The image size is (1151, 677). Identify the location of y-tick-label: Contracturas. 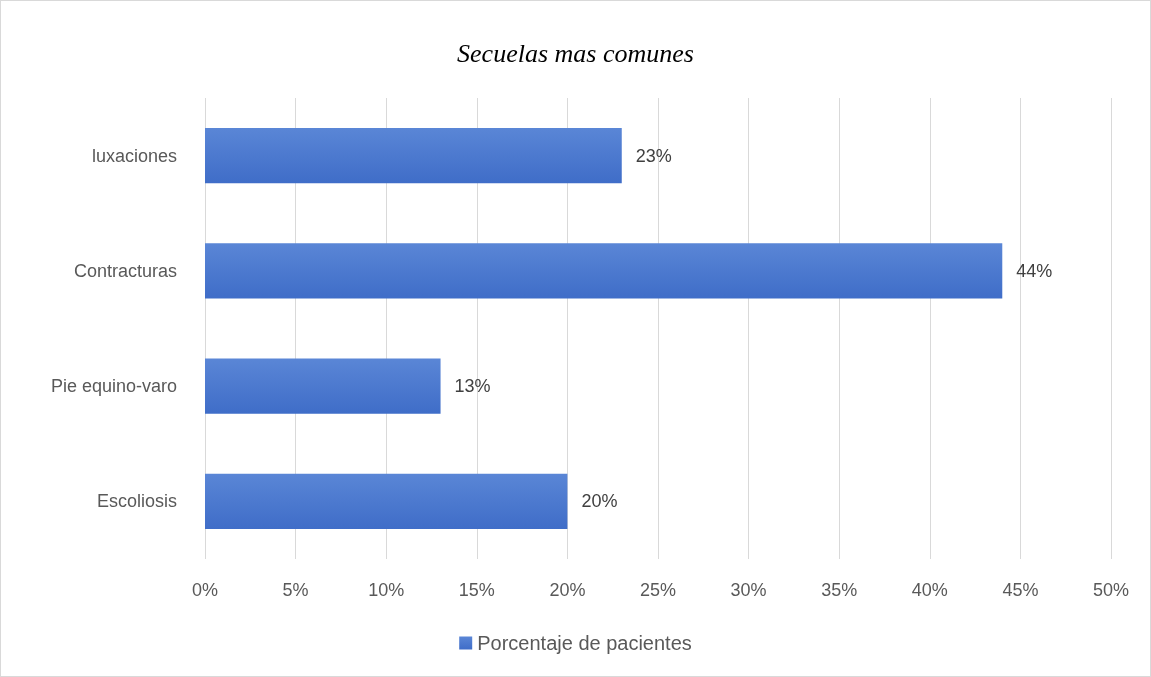
(125, 270).